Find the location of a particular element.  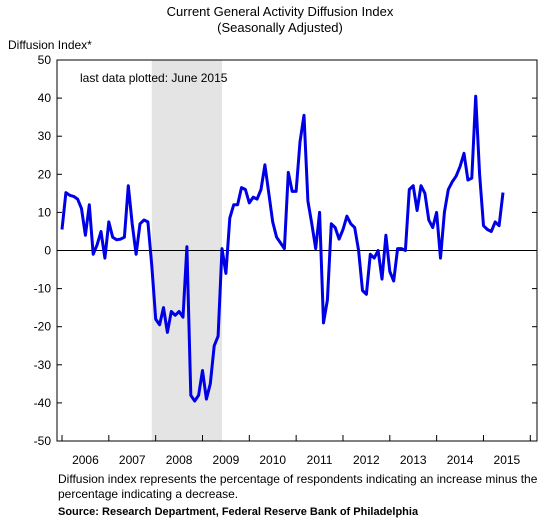

x-tick-label: 2014 is located at coordinates (460, 460).